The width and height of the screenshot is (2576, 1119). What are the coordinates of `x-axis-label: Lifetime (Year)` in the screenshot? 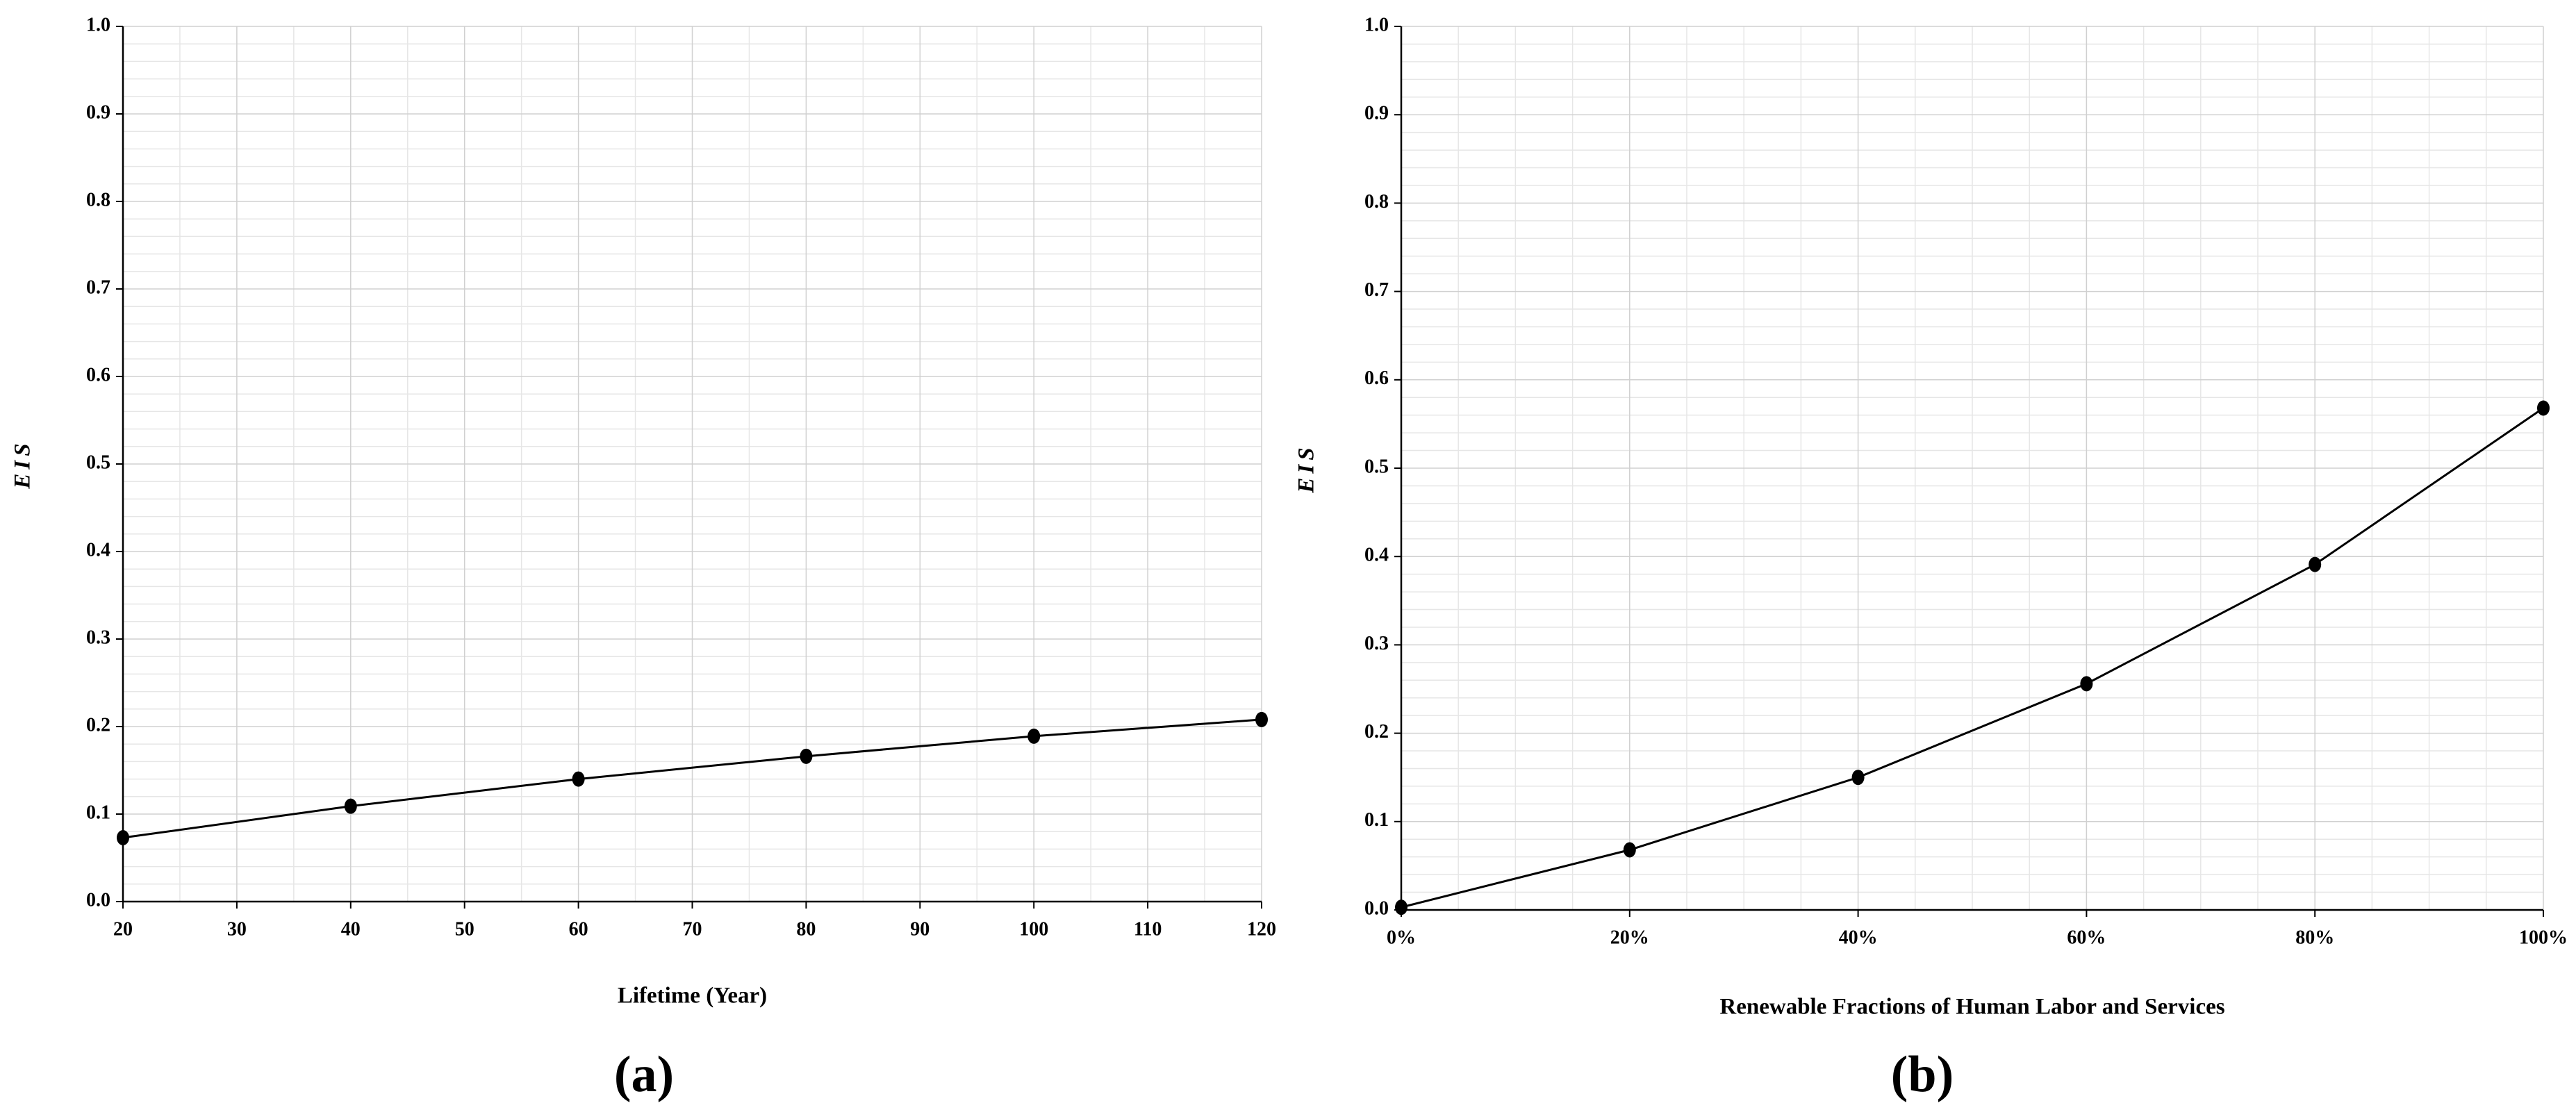 It's located at (693, 996).